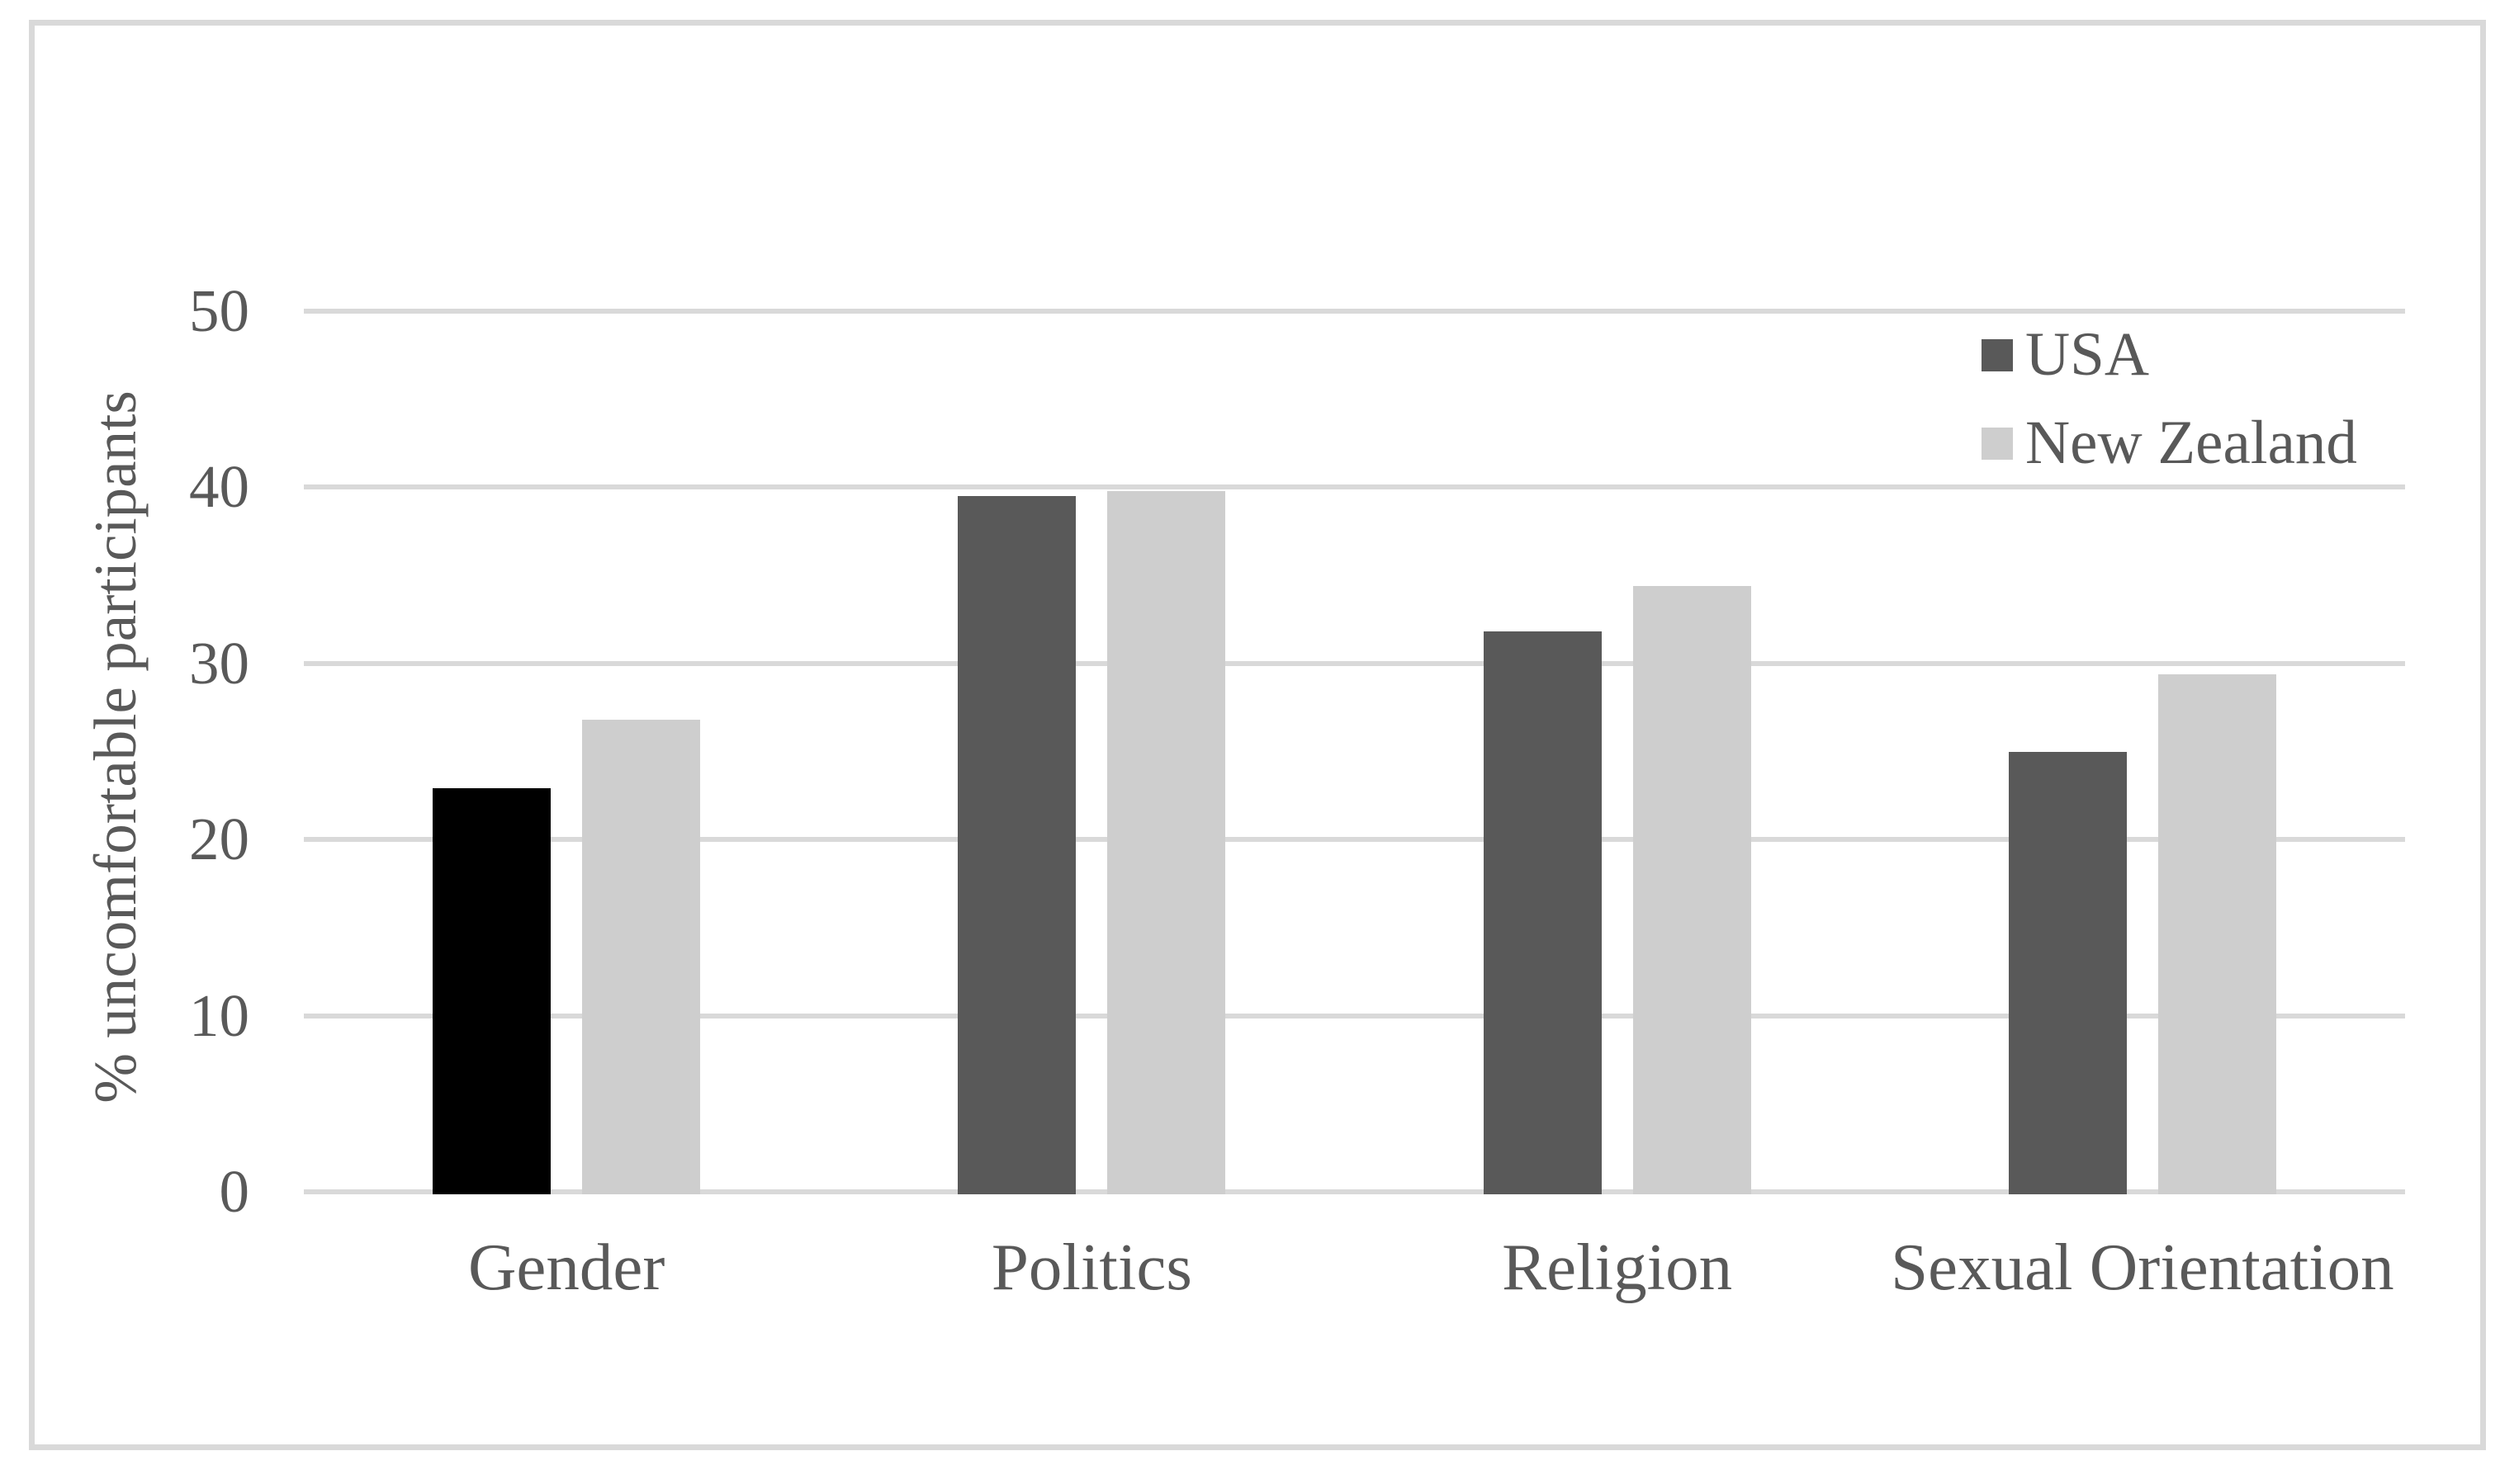 This screenshot has height=1484, width=2519. What do you see at coordinates (219, 1015) in the screenshot?
I see `y-tick-label-10: 10` at bounding box center [219, 1015].